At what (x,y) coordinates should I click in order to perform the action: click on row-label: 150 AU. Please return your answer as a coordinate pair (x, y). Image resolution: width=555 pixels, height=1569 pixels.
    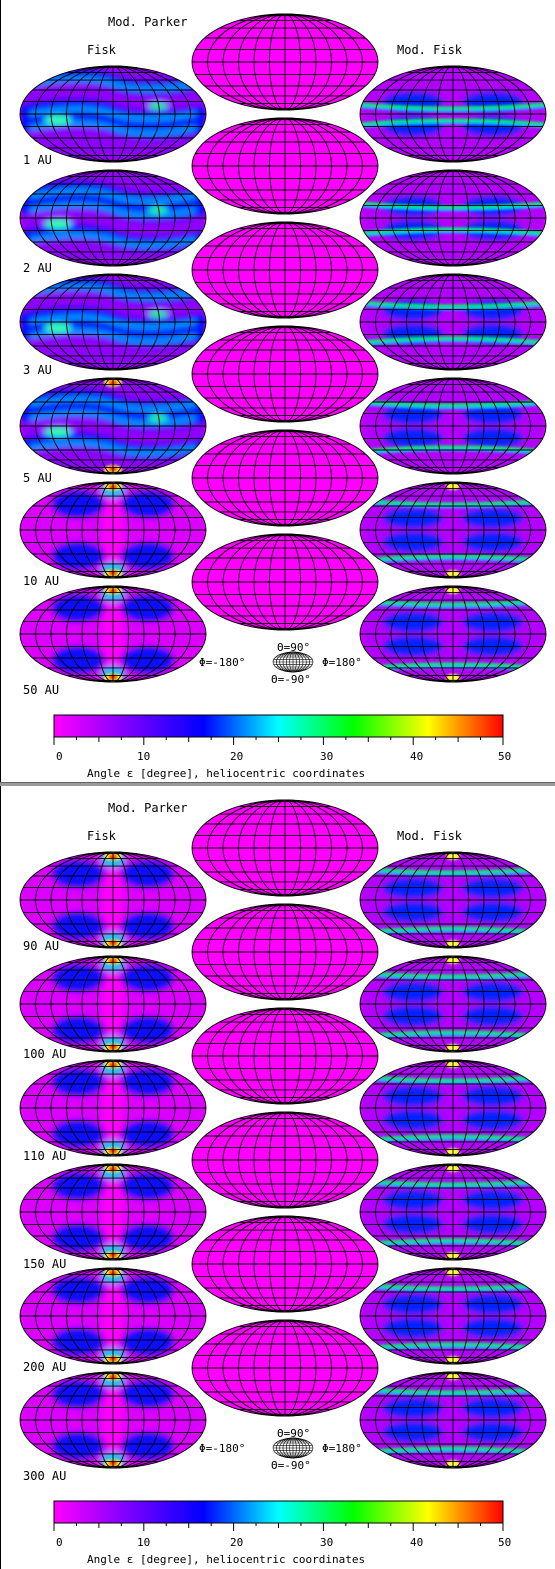
    Looking at the image, I should click on (44, 1264).